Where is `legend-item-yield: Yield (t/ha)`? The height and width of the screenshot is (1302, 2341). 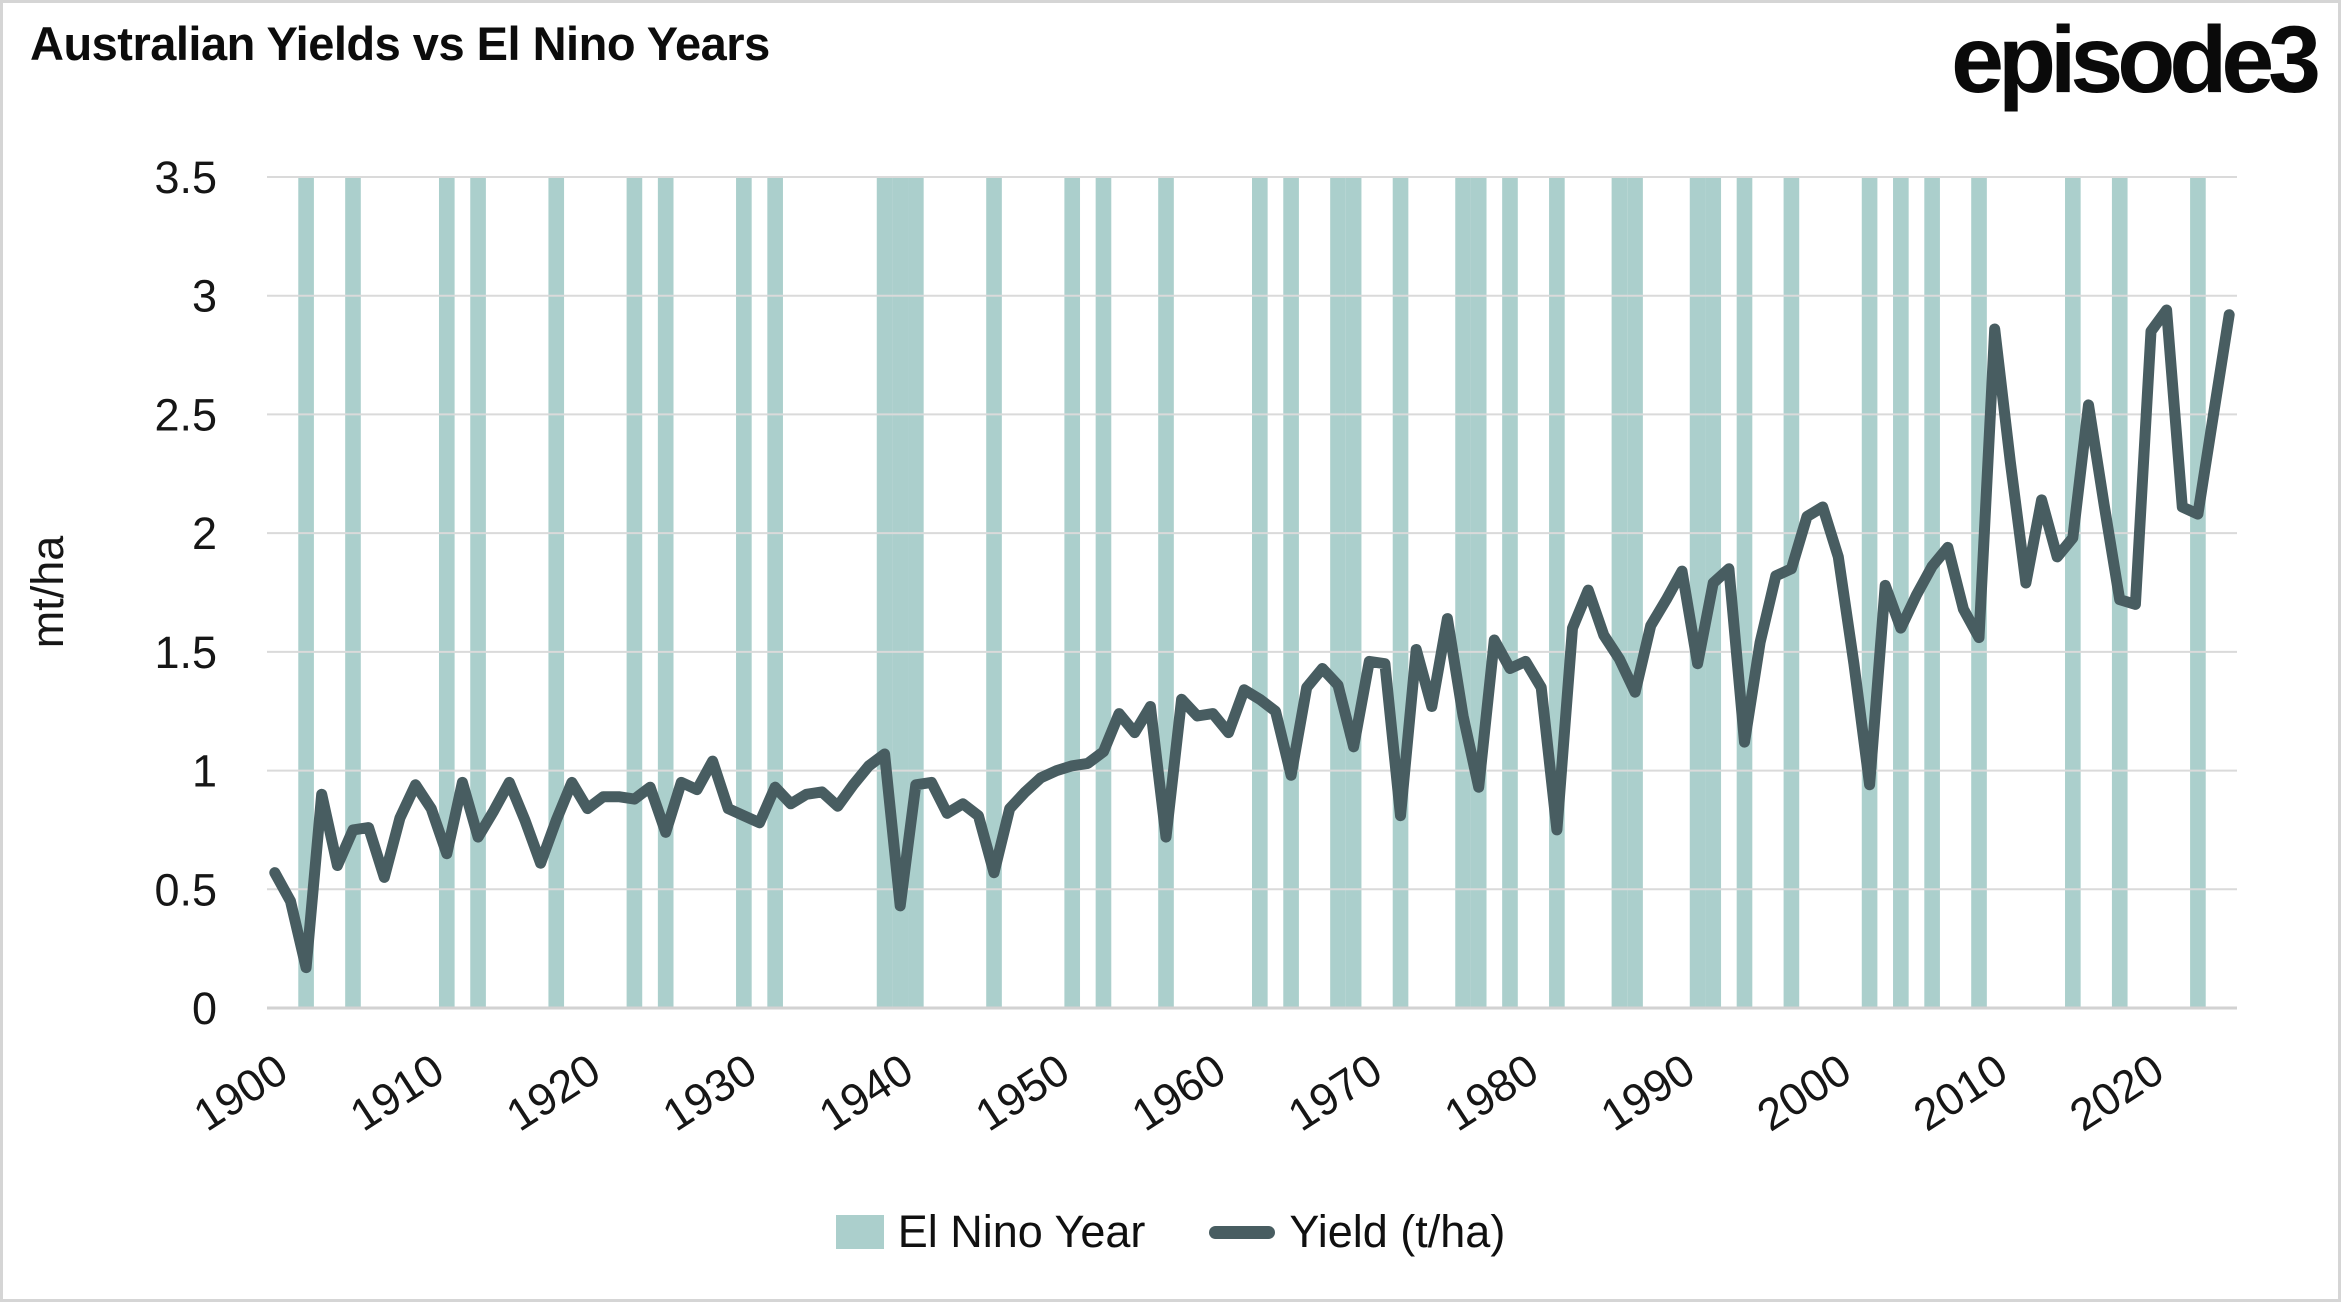 legend-item-yield: Yield (t/ha) is located at coordinates (1357, 1232).